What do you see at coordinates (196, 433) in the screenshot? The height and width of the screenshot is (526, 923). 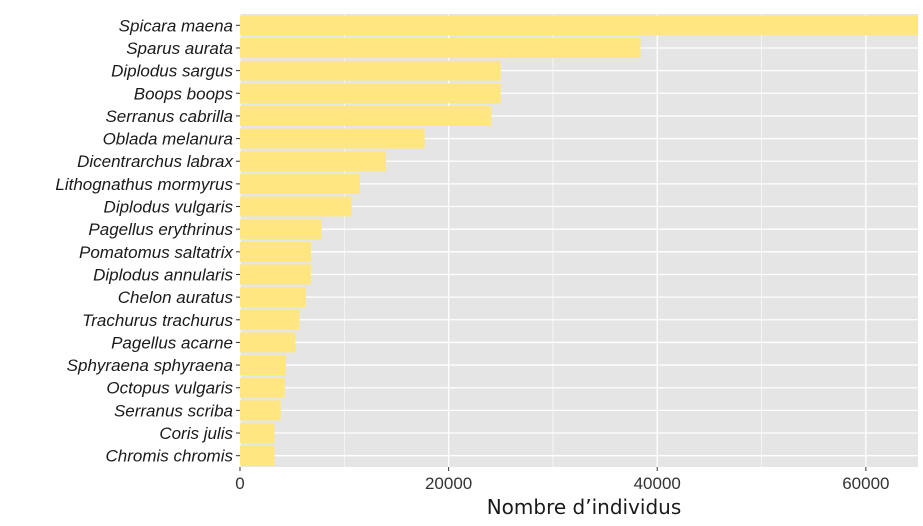 I see `y-tick-label: Coris julis` at bounding box center [196, 433].